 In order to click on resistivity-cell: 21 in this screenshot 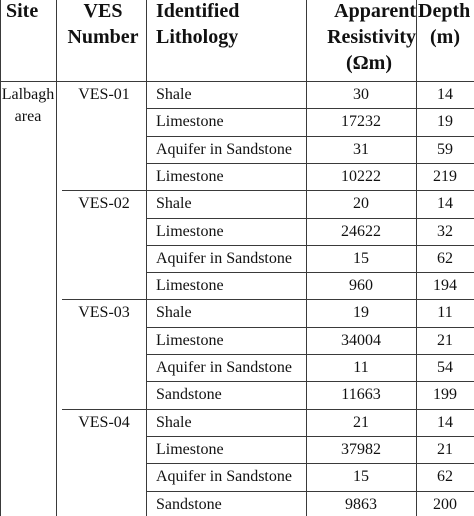, I will do `click(361, 422)`.